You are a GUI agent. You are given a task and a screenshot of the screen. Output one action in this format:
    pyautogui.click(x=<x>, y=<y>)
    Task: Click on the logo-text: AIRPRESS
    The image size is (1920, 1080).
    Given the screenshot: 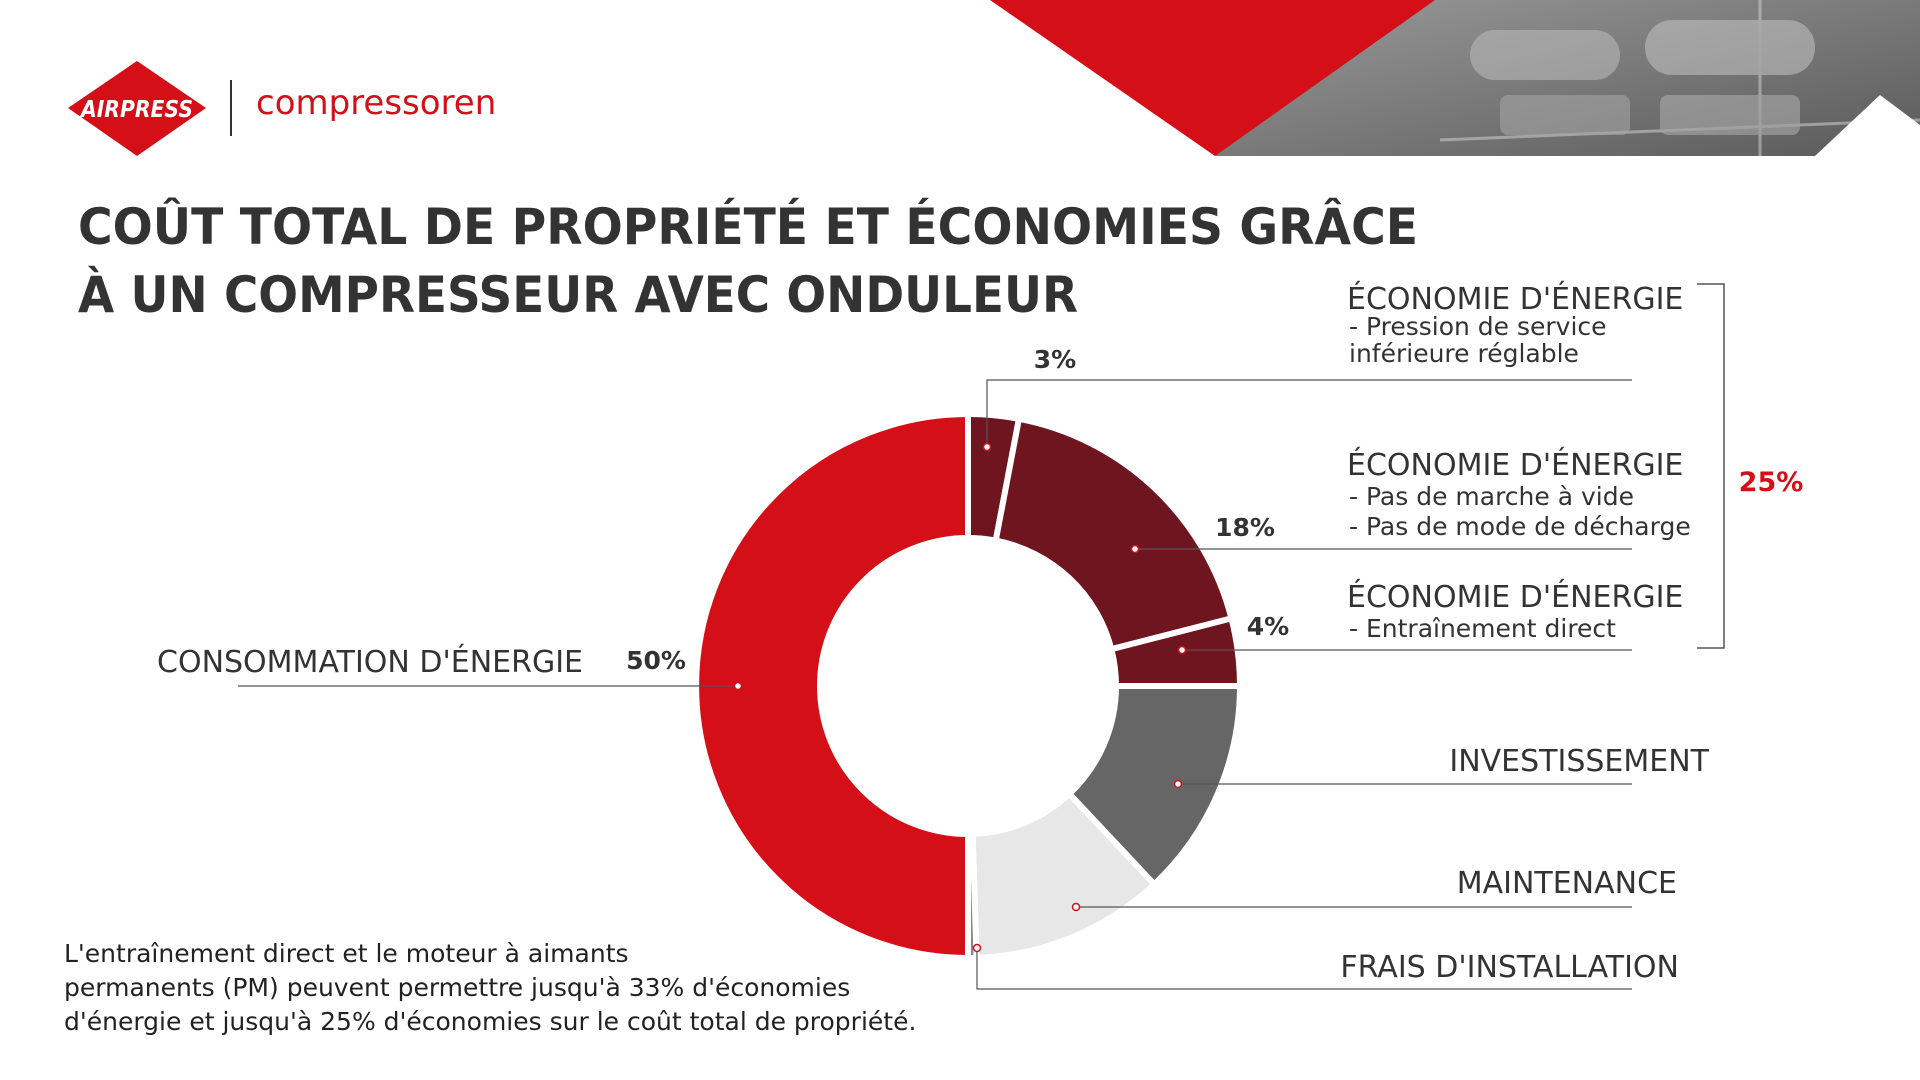 What is the action you would take?
    pyautogui.click(x=136, y=110)
    